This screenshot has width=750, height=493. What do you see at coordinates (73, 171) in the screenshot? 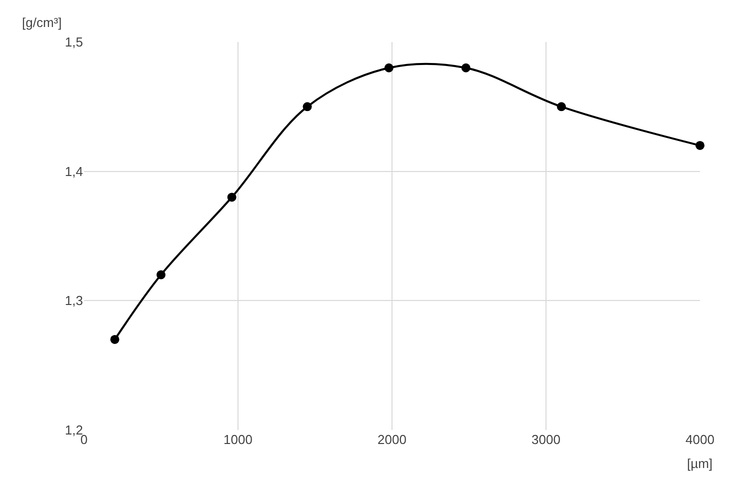
I see `y-tick-label: 1,4` at bounding box center [73, 171].